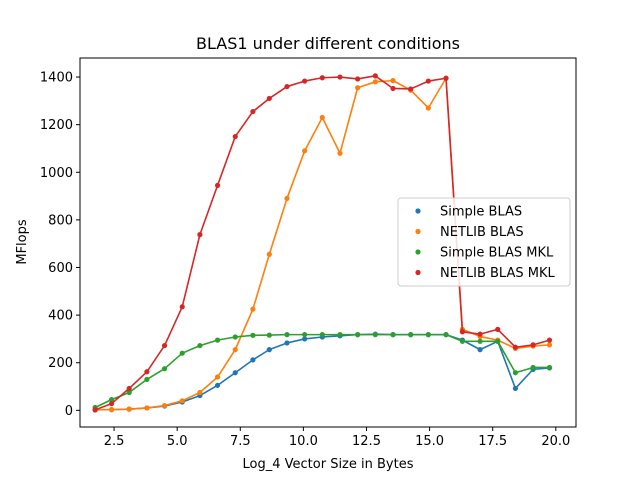  What do you see at coordinates (429, 441) in the screenshot?
I see `x-tick-label: 15.0` at bounding box center [429, 441].